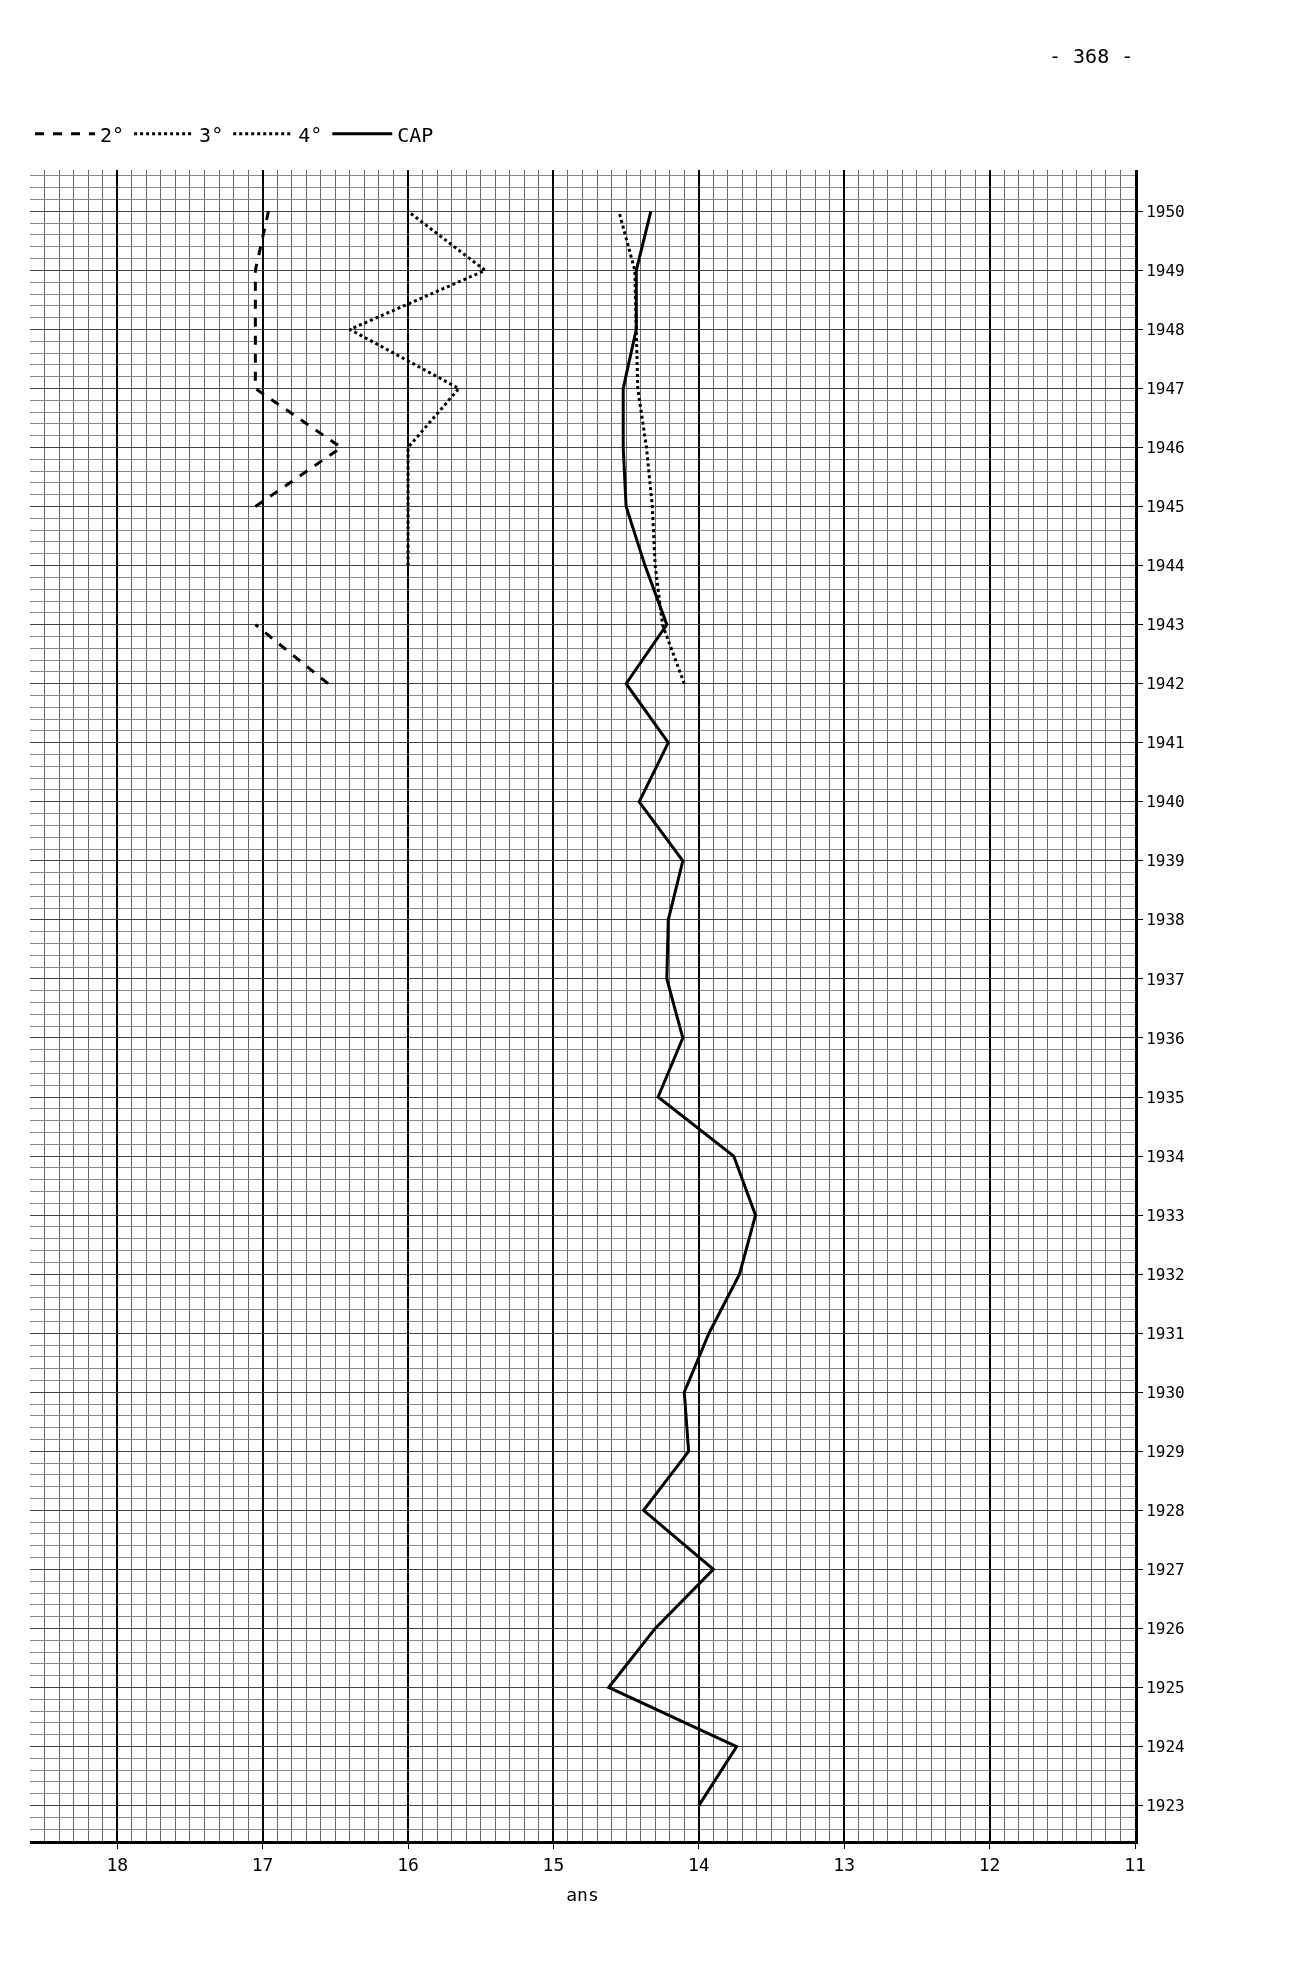  What do you see at coordinates (1165, 389) in the screenshot?
I see `y-tick-label: 1947` at bounding box center [1165, 389].